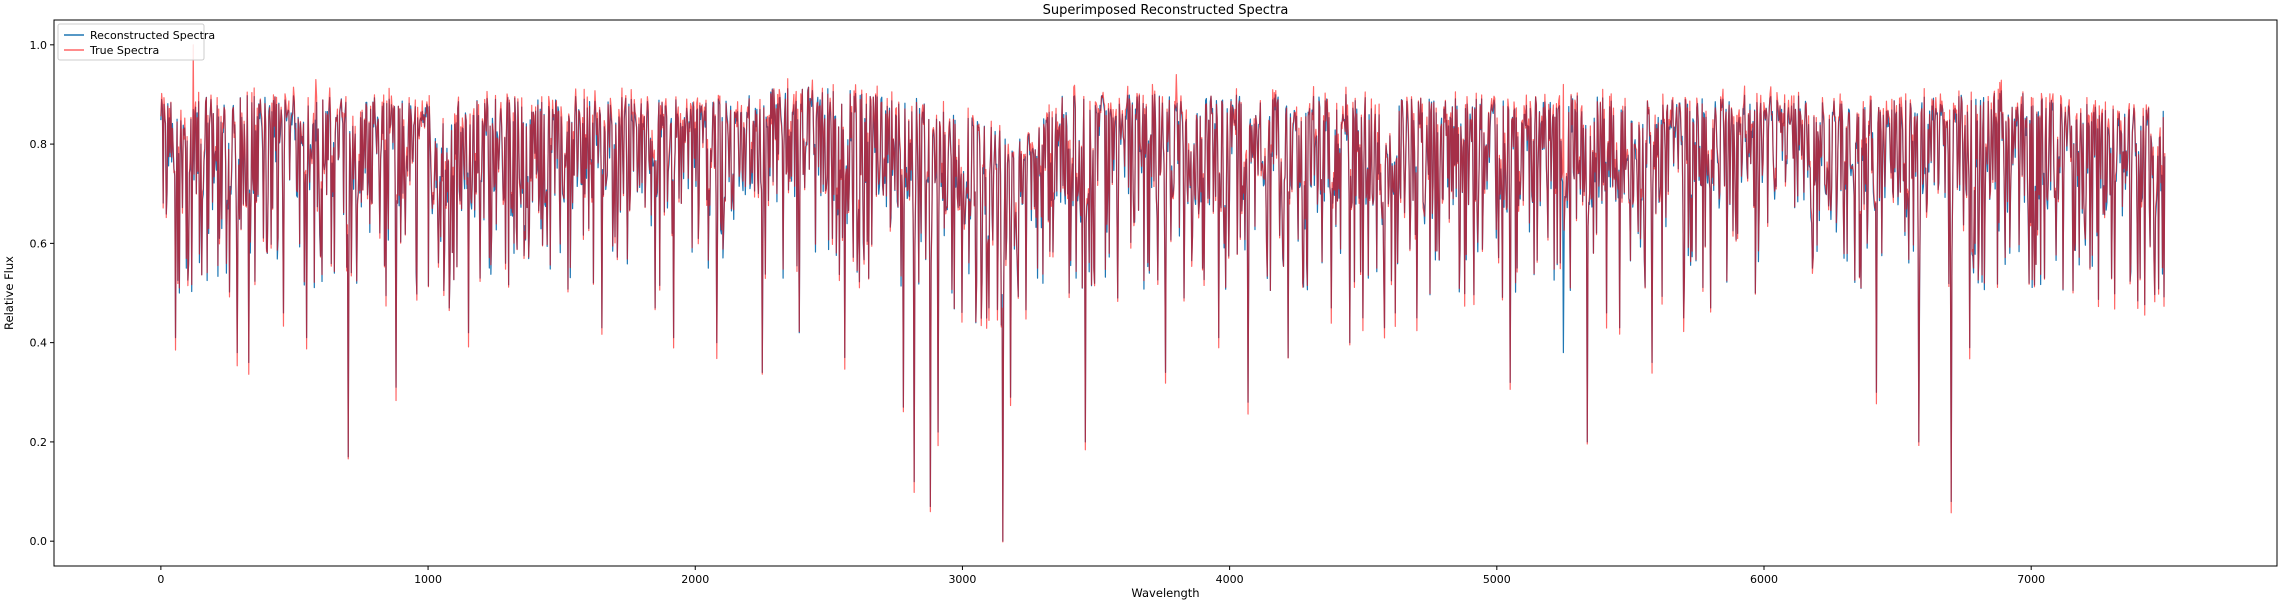 The image size is (2283, 609). What do you see at coordinates (962, 579) in the screenshot?
I see `x-tick-label: 3000` at bounding box center [962, 579].